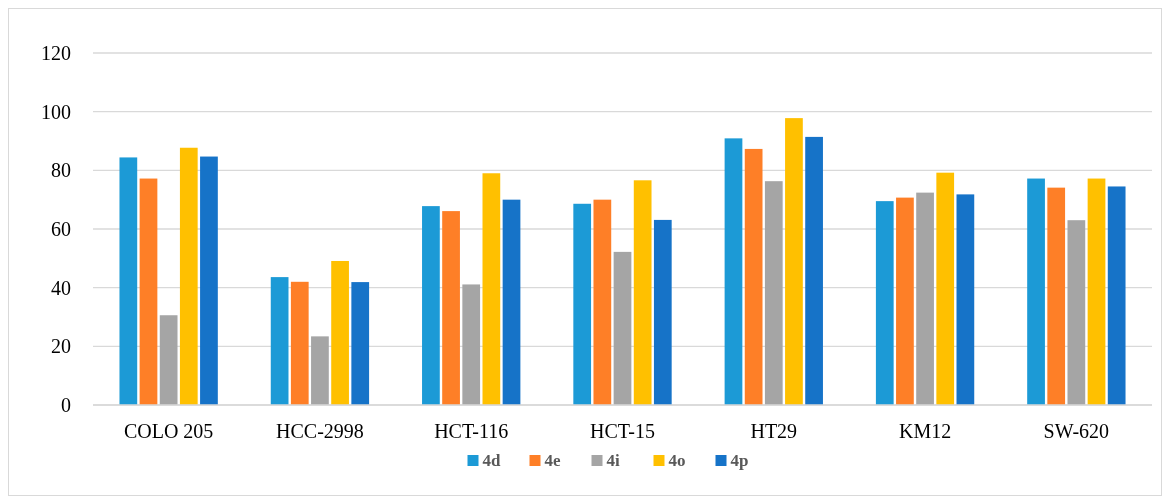 This screenshot has height=504, width=1170. I want to click on x-tick-label: HCT-15, so click(622, 431).